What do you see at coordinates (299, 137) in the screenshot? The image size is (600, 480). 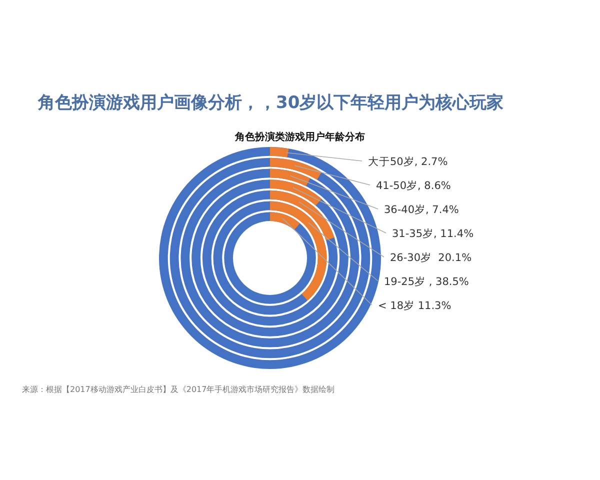 I see `text: 角色扮演类游戏用户年龄分布` at bounding box center [299, 137].